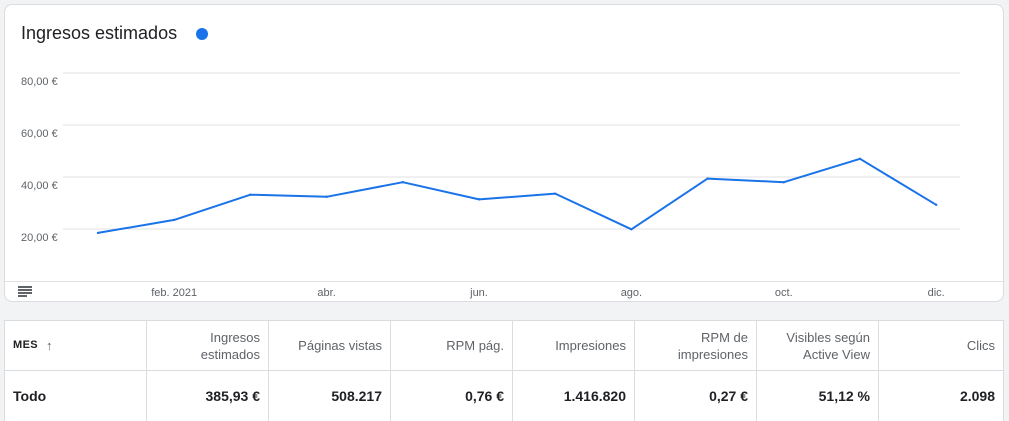 This screenshot has width=1009, height=421. Describe the element at coordinates (980, 345) in the screenshot. I see `header-clicks: Clics` at that location.